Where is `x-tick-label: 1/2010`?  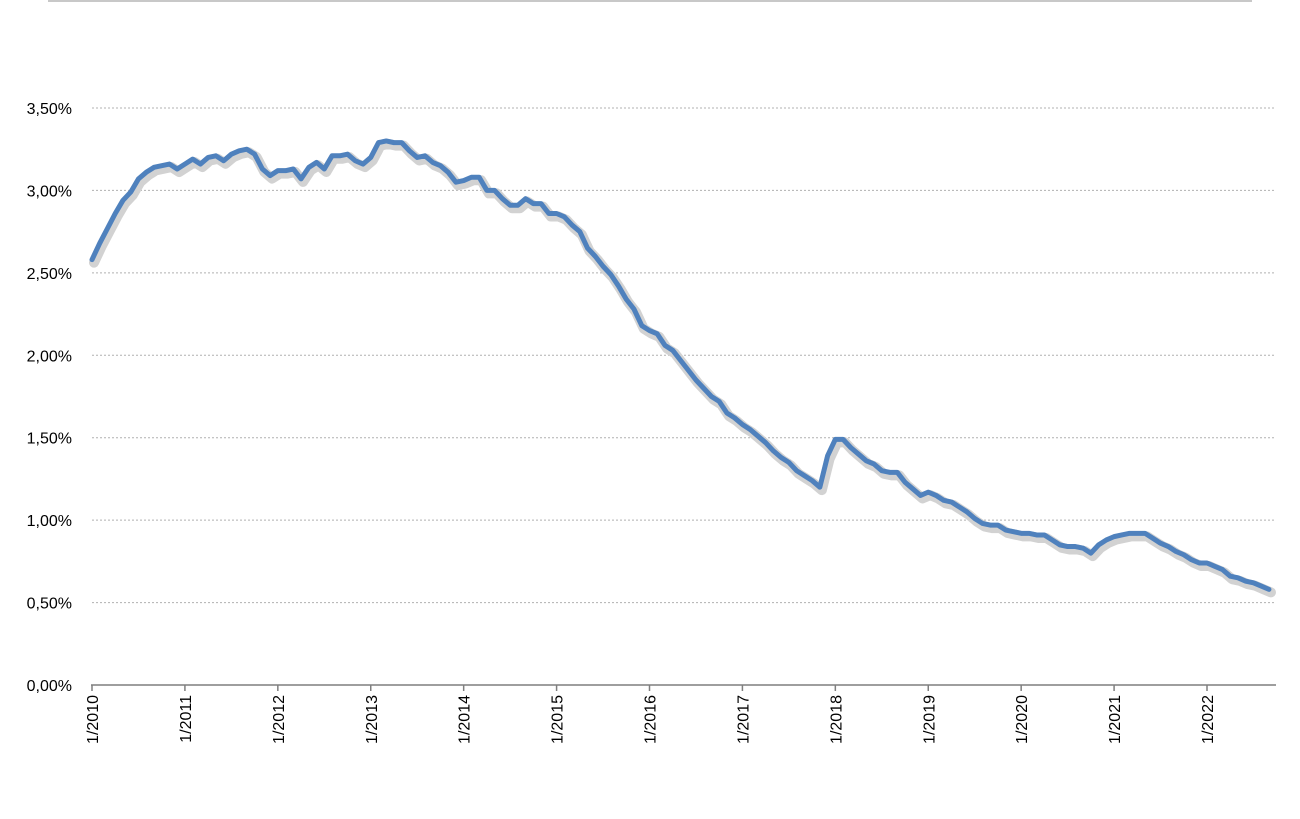
x-tick-label: 1/2010 is located at coordinates (93, 719).